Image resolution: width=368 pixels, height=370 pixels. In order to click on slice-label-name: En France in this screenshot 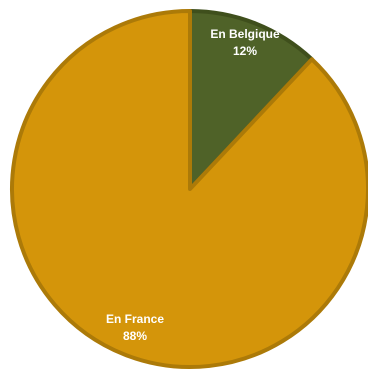, I will do `click(135, 319)`.